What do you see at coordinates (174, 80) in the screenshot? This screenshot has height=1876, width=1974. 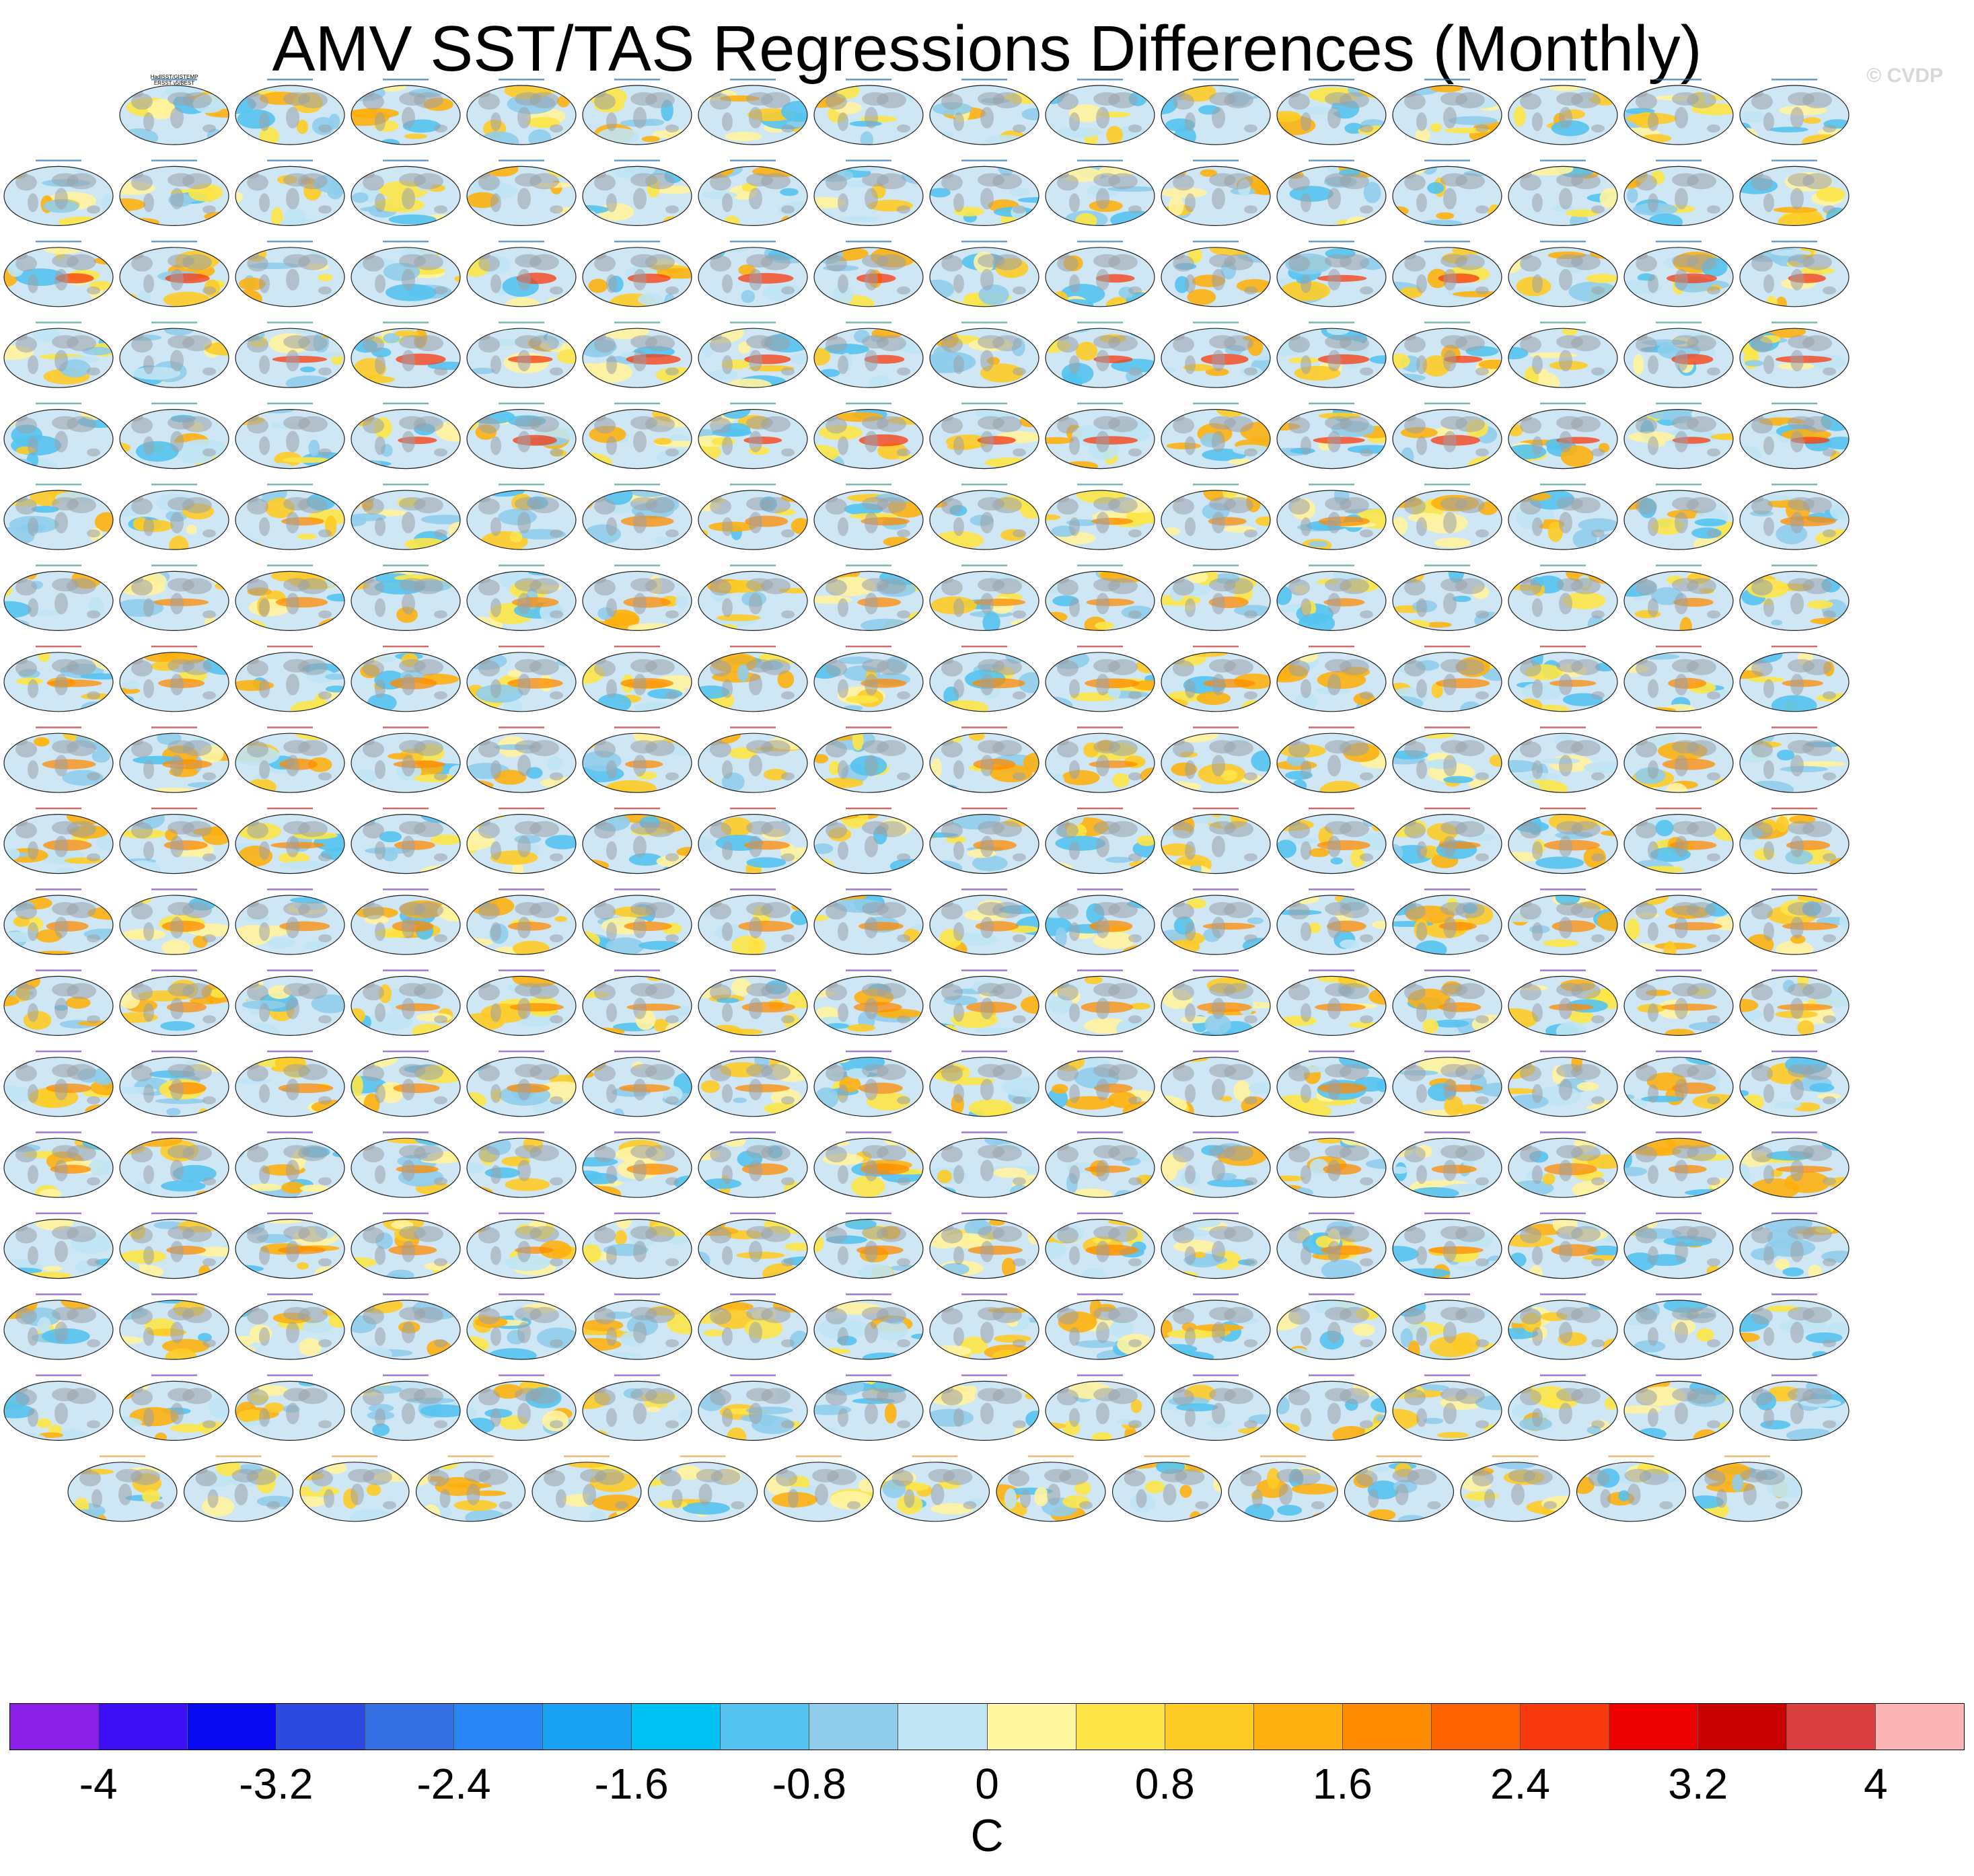 I see `obs-panel-label: HadISST/GISTEMP ERSST v5/BEST` at bounding box center [174, 80].